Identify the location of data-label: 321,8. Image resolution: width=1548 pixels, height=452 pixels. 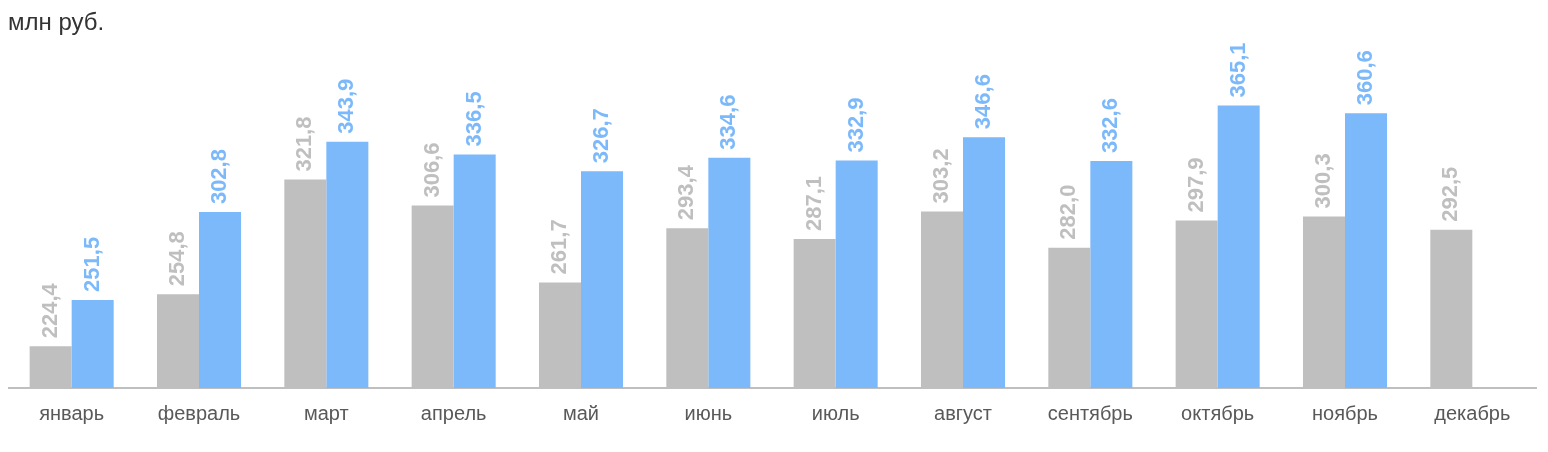
(304, 144).